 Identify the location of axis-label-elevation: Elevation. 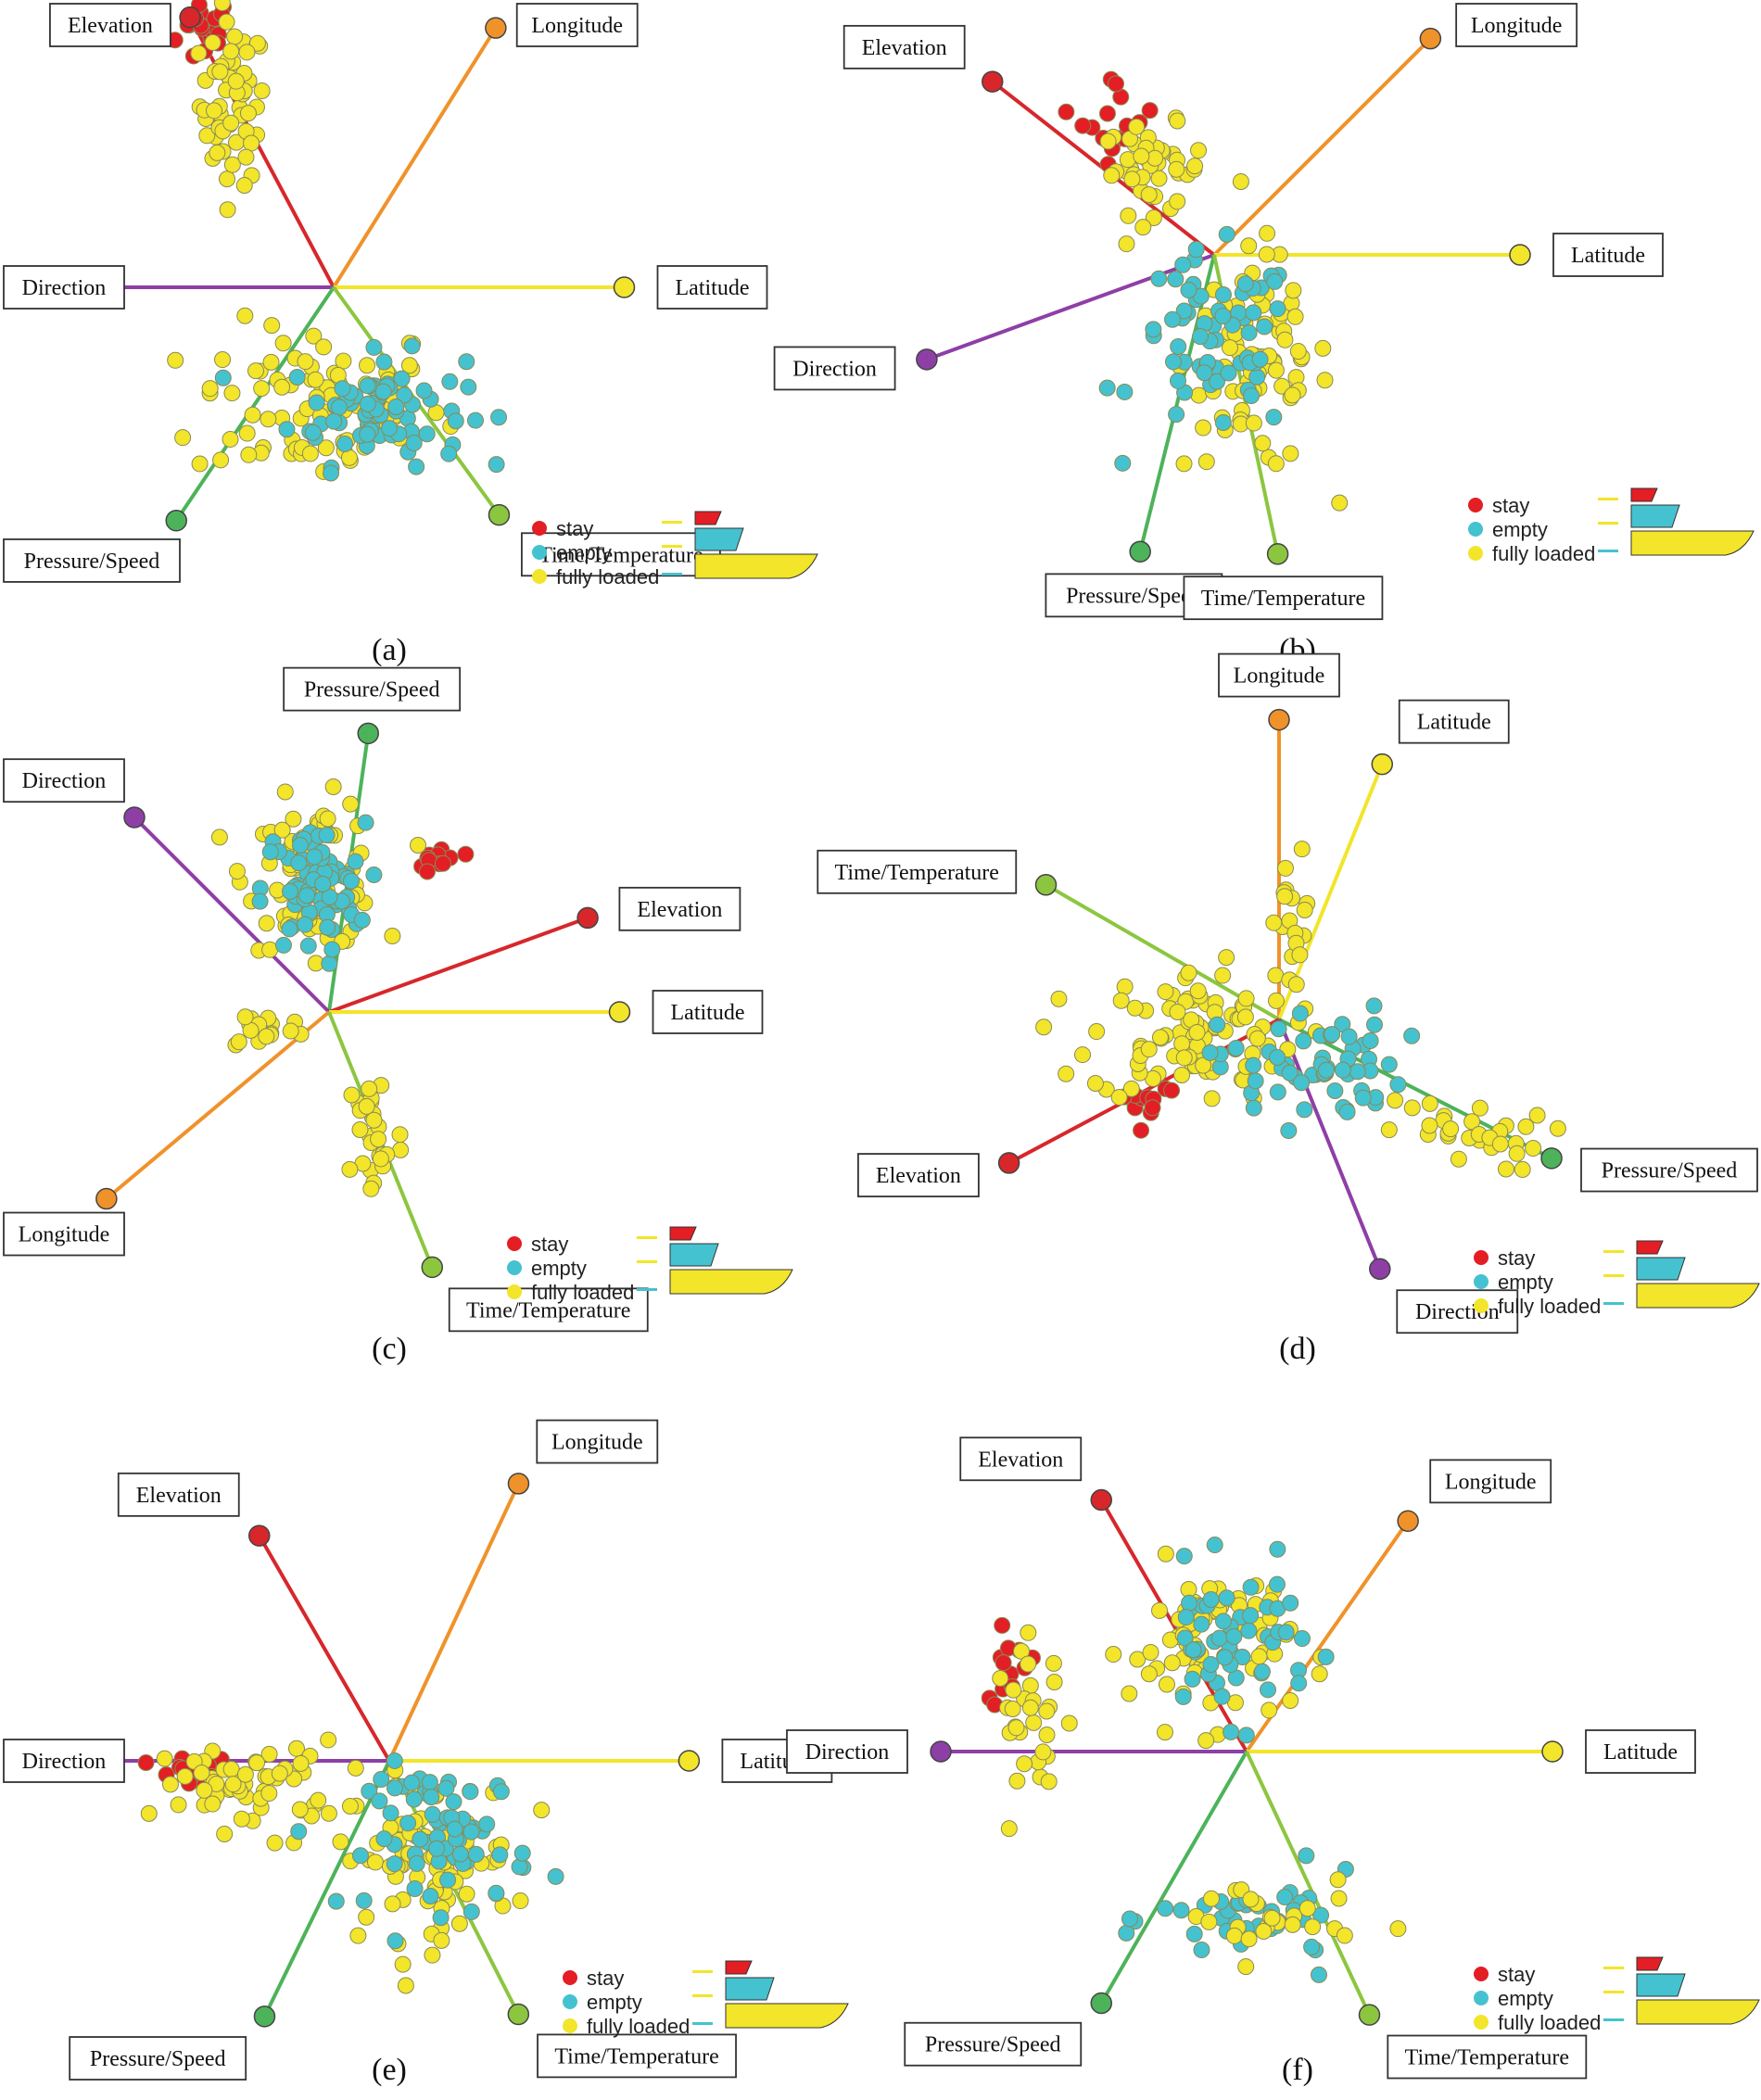
(679, 908).